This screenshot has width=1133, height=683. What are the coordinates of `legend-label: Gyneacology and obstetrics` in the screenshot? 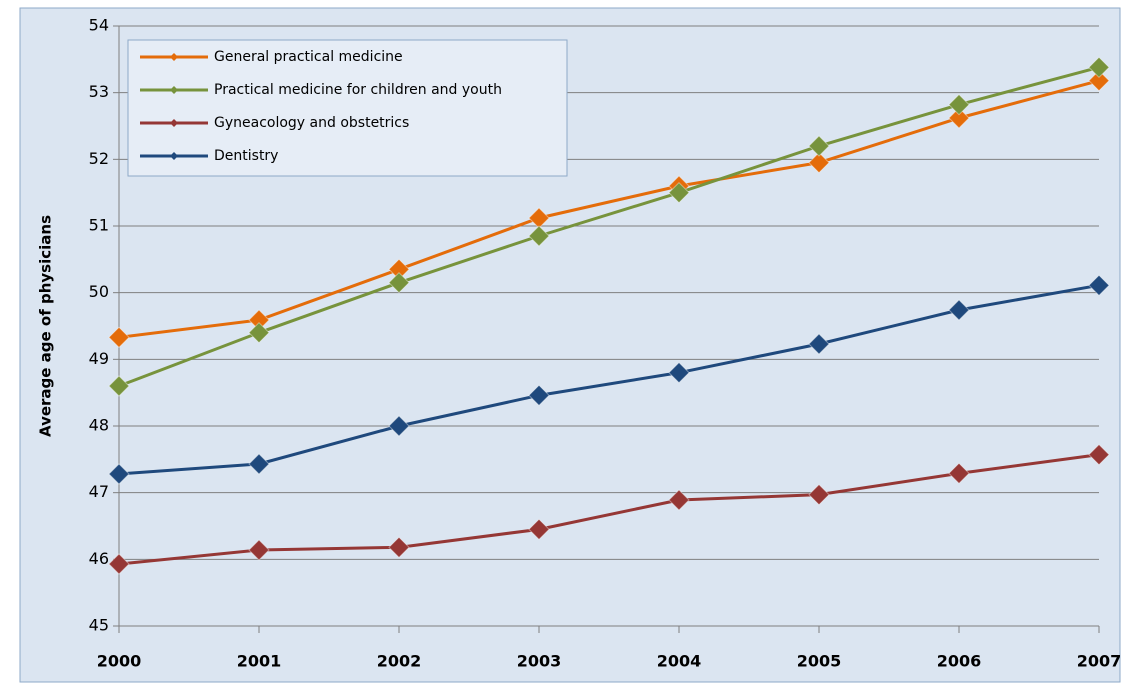 It's located at (311, 123).